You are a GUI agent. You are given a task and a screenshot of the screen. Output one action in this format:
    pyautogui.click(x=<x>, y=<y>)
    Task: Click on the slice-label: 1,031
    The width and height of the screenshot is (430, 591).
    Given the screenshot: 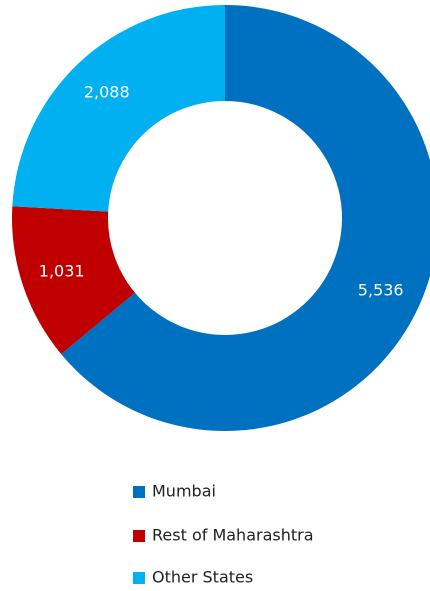 What is the action you would take?
    pyautogui.click(x=62, y=270)
    